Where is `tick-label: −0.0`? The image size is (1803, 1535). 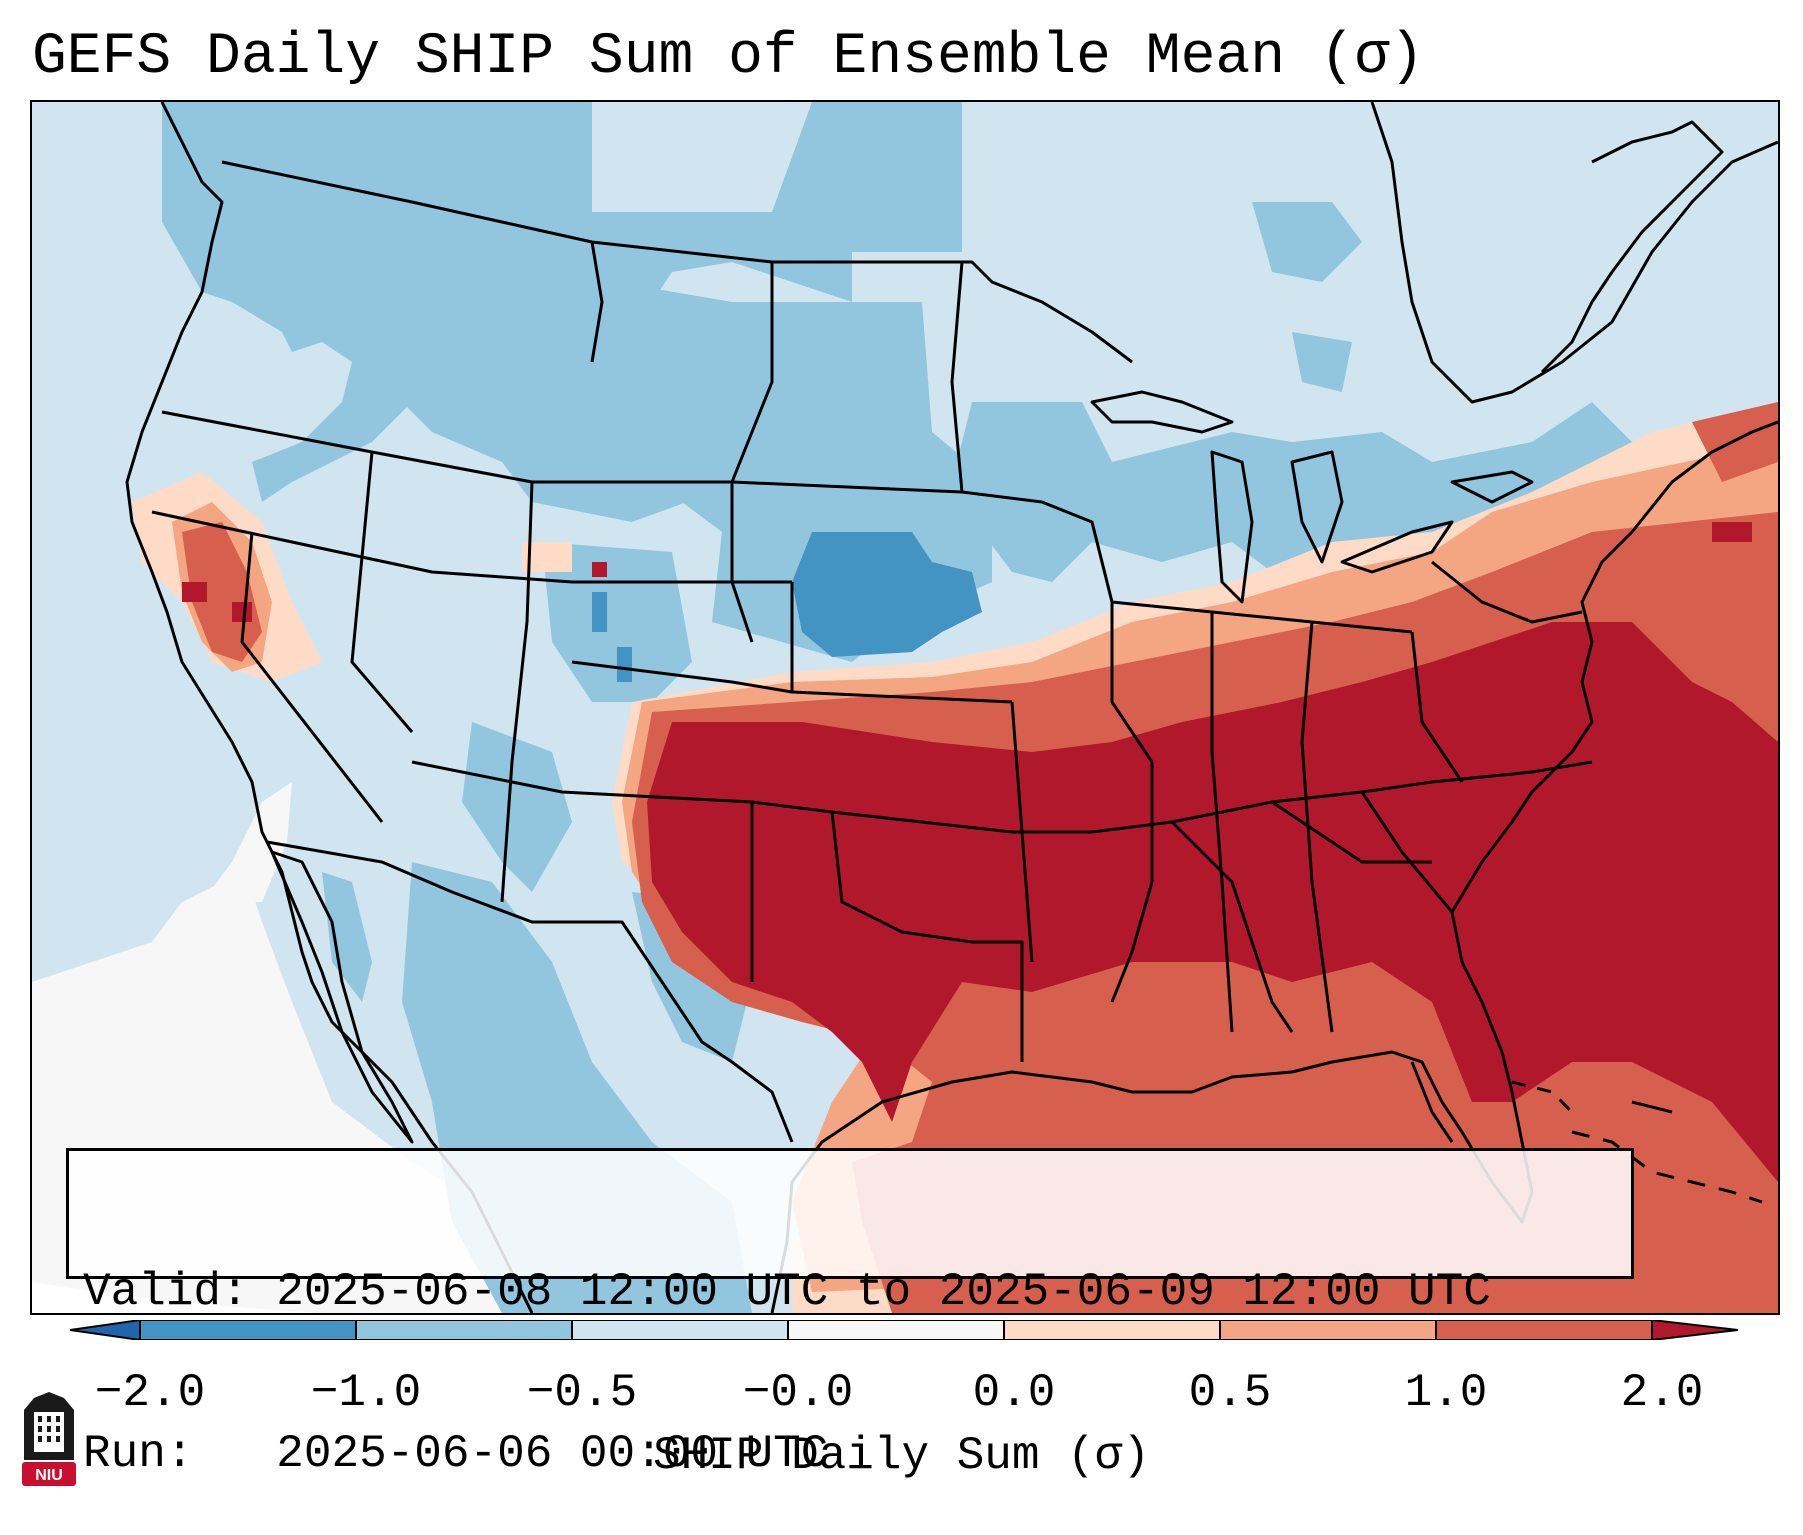 tick-label: −0.0 is located at coordinates (798, 1393).